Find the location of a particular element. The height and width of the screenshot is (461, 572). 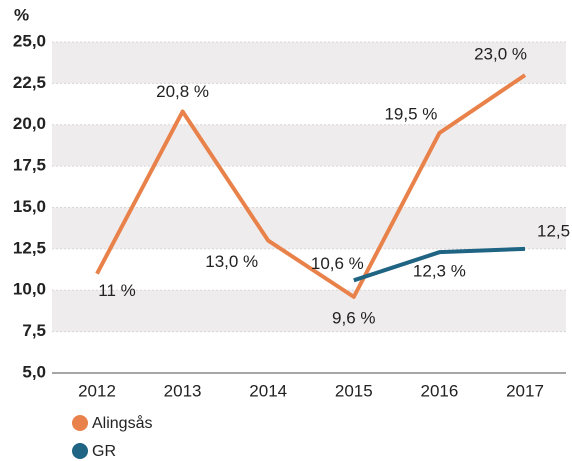

x-tick-label: 2016 is located at coordinates (439, 390).